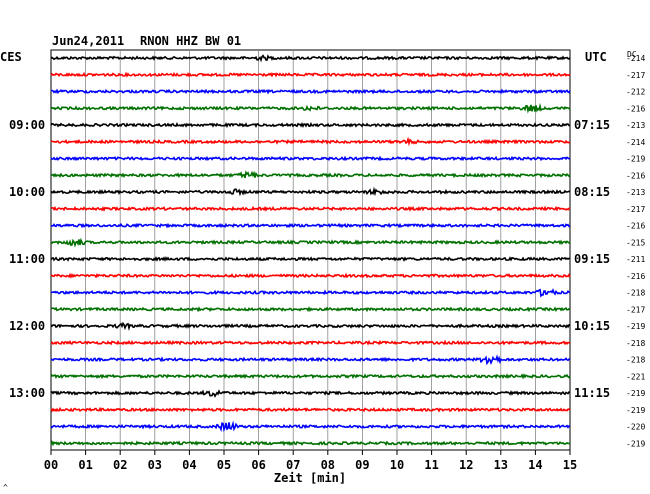  Describe the element at coordinates (11, 57) in the screenshot. I see `left-timezone-label: CES` at that location.